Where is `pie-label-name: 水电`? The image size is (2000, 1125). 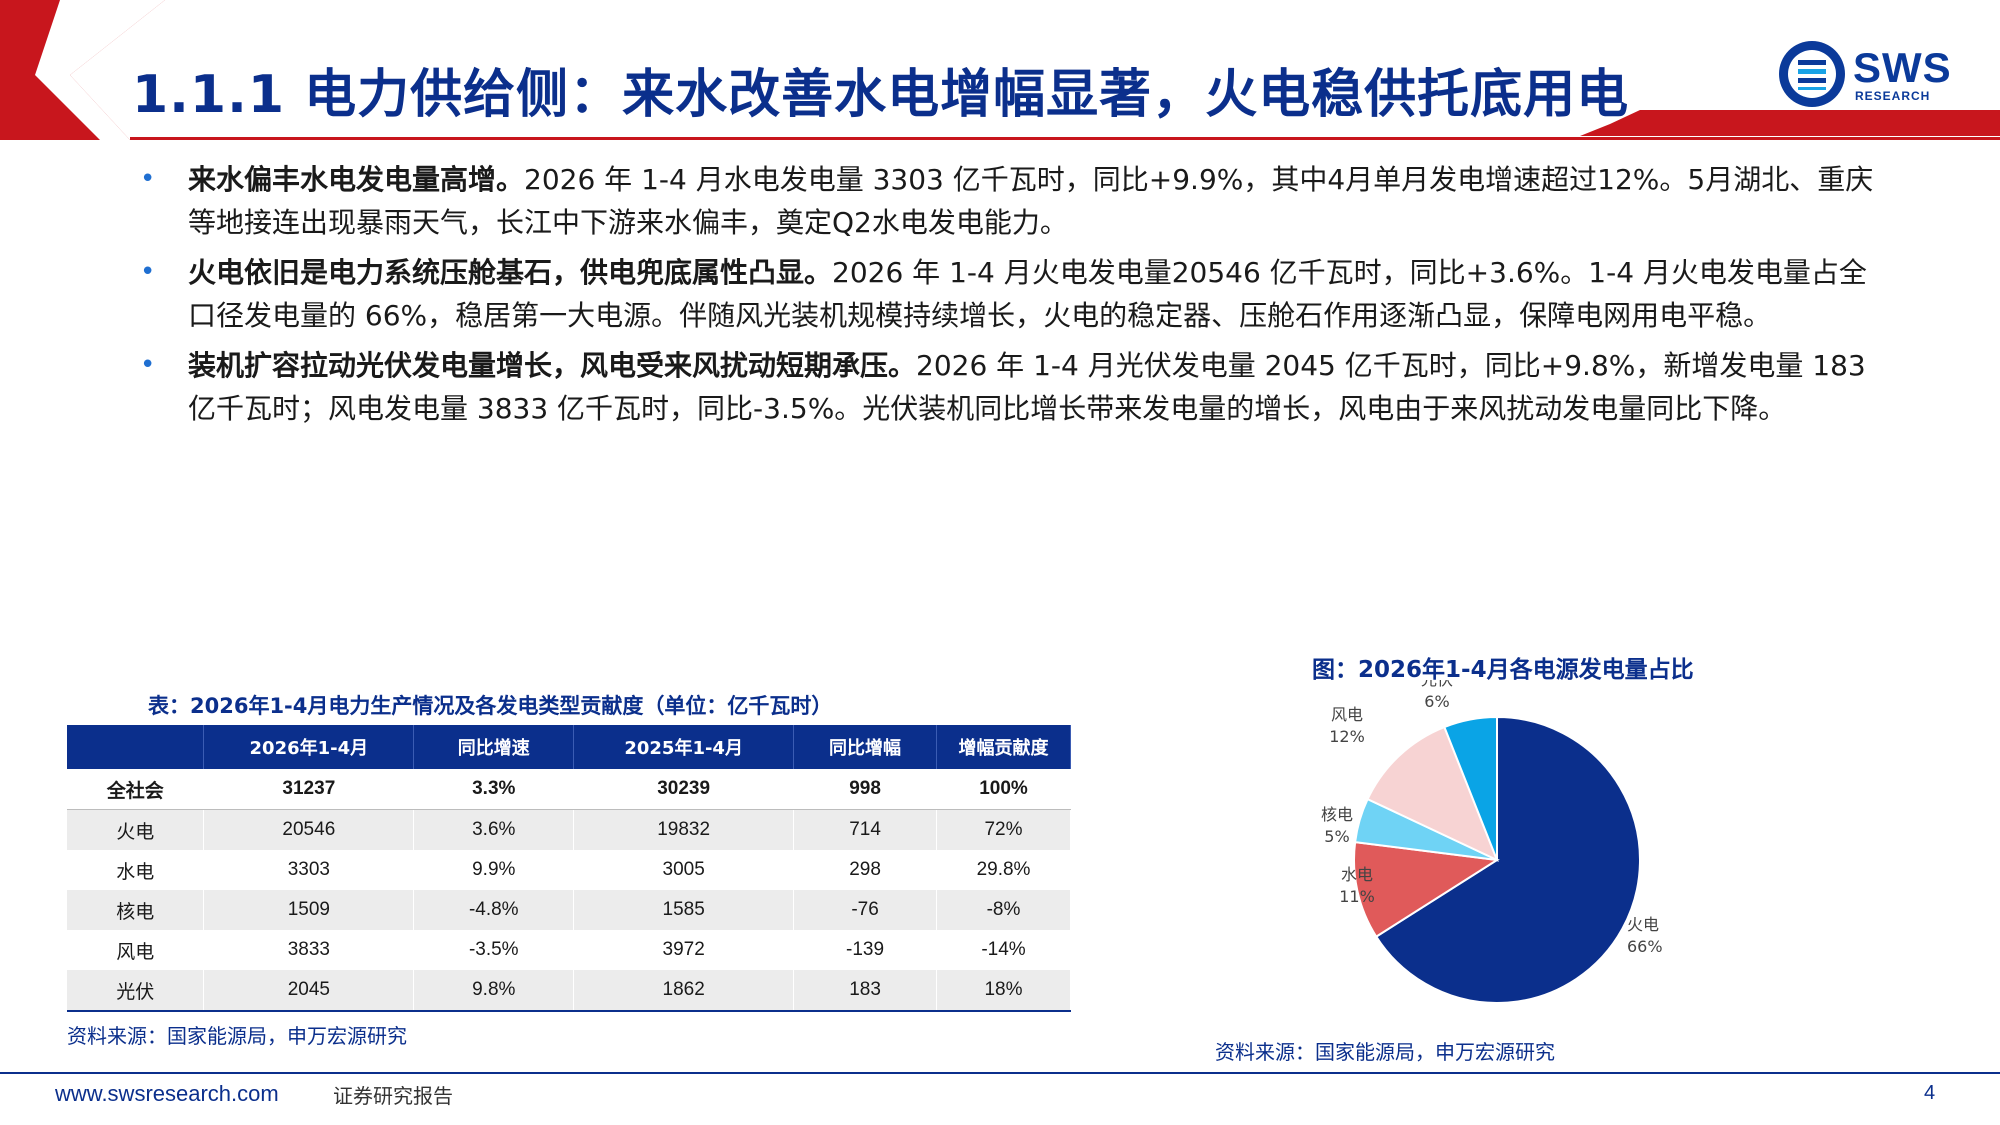 pie-label-name: 水电 is located at coordinates (1357, 874).